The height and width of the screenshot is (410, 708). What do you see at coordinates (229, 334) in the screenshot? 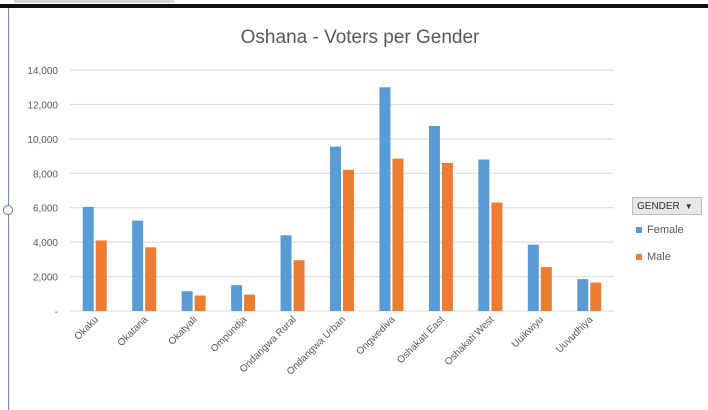
I see `x-tick-label: Ompundja` at bounding box center [229, 334].